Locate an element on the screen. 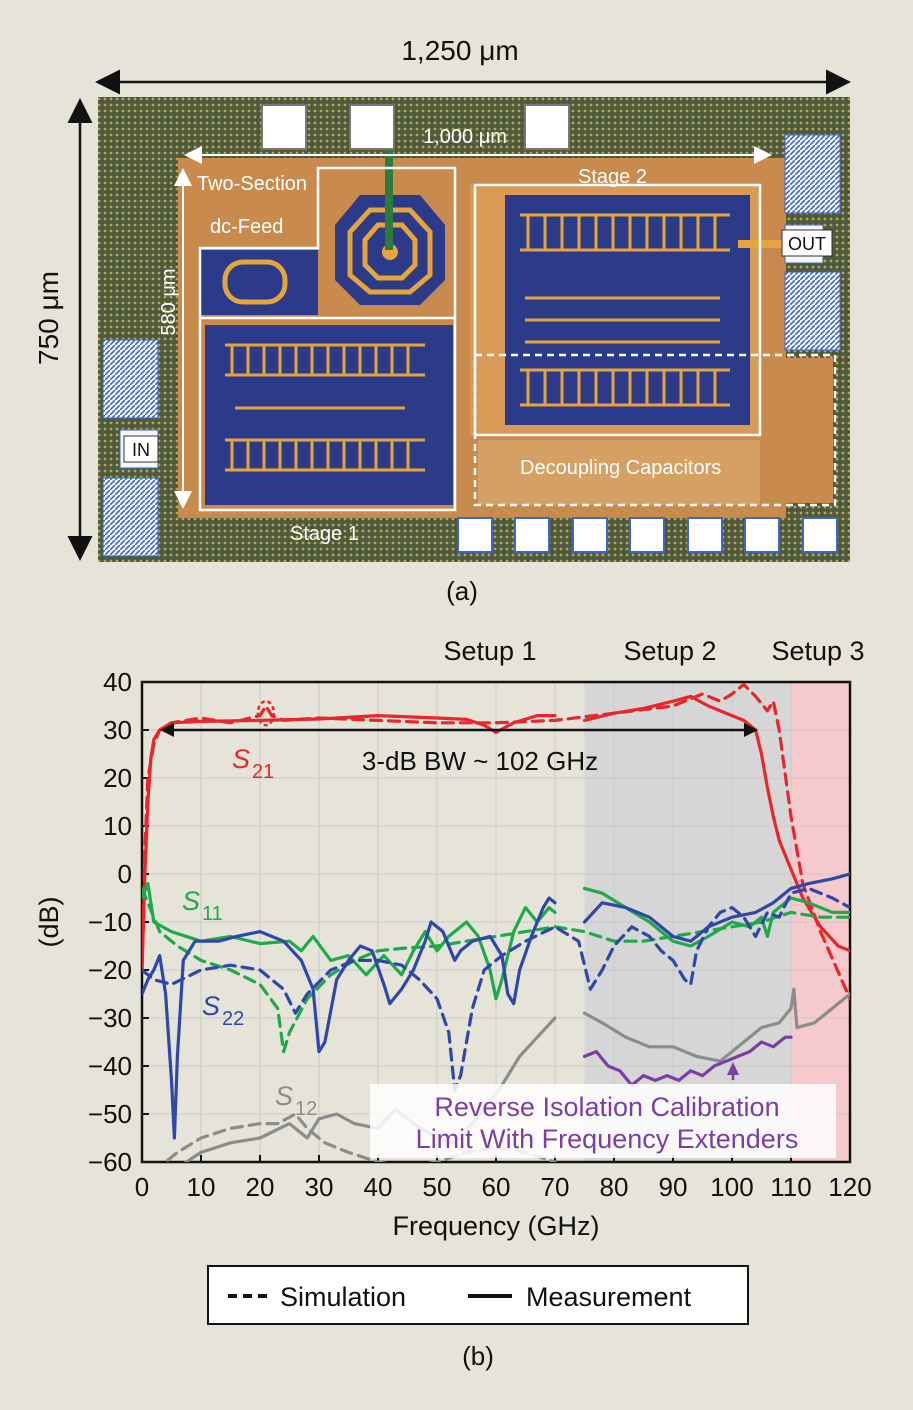  x-tick-label: 50 is located at coordinates (437, 1187).